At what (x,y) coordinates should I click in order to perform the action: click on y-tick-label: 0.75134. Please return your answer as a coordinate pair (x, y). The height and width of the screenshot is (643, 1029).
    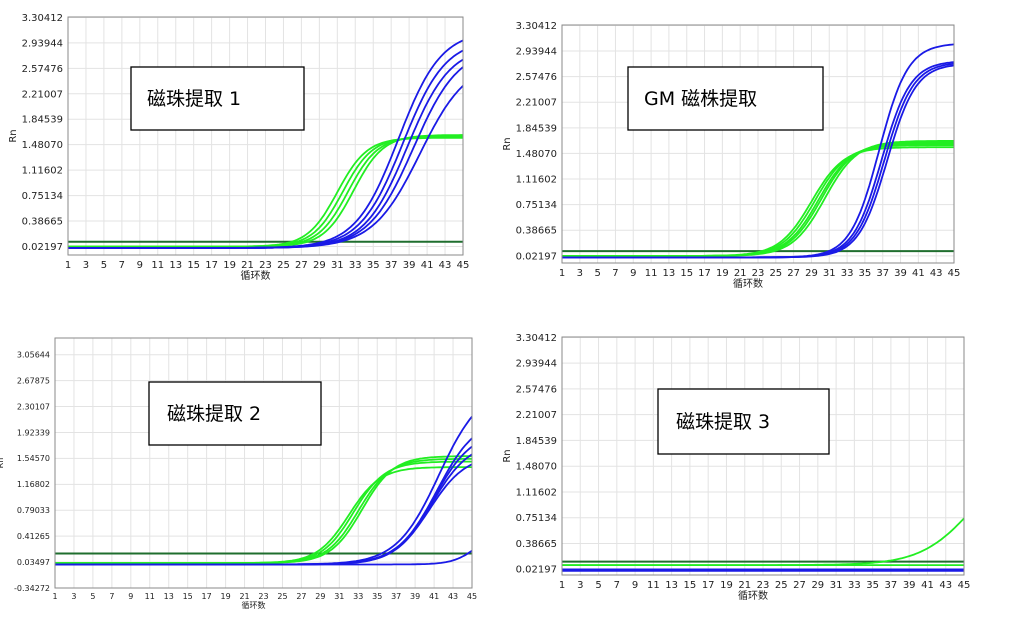
    Looking at the image, I should click on (42, 196).